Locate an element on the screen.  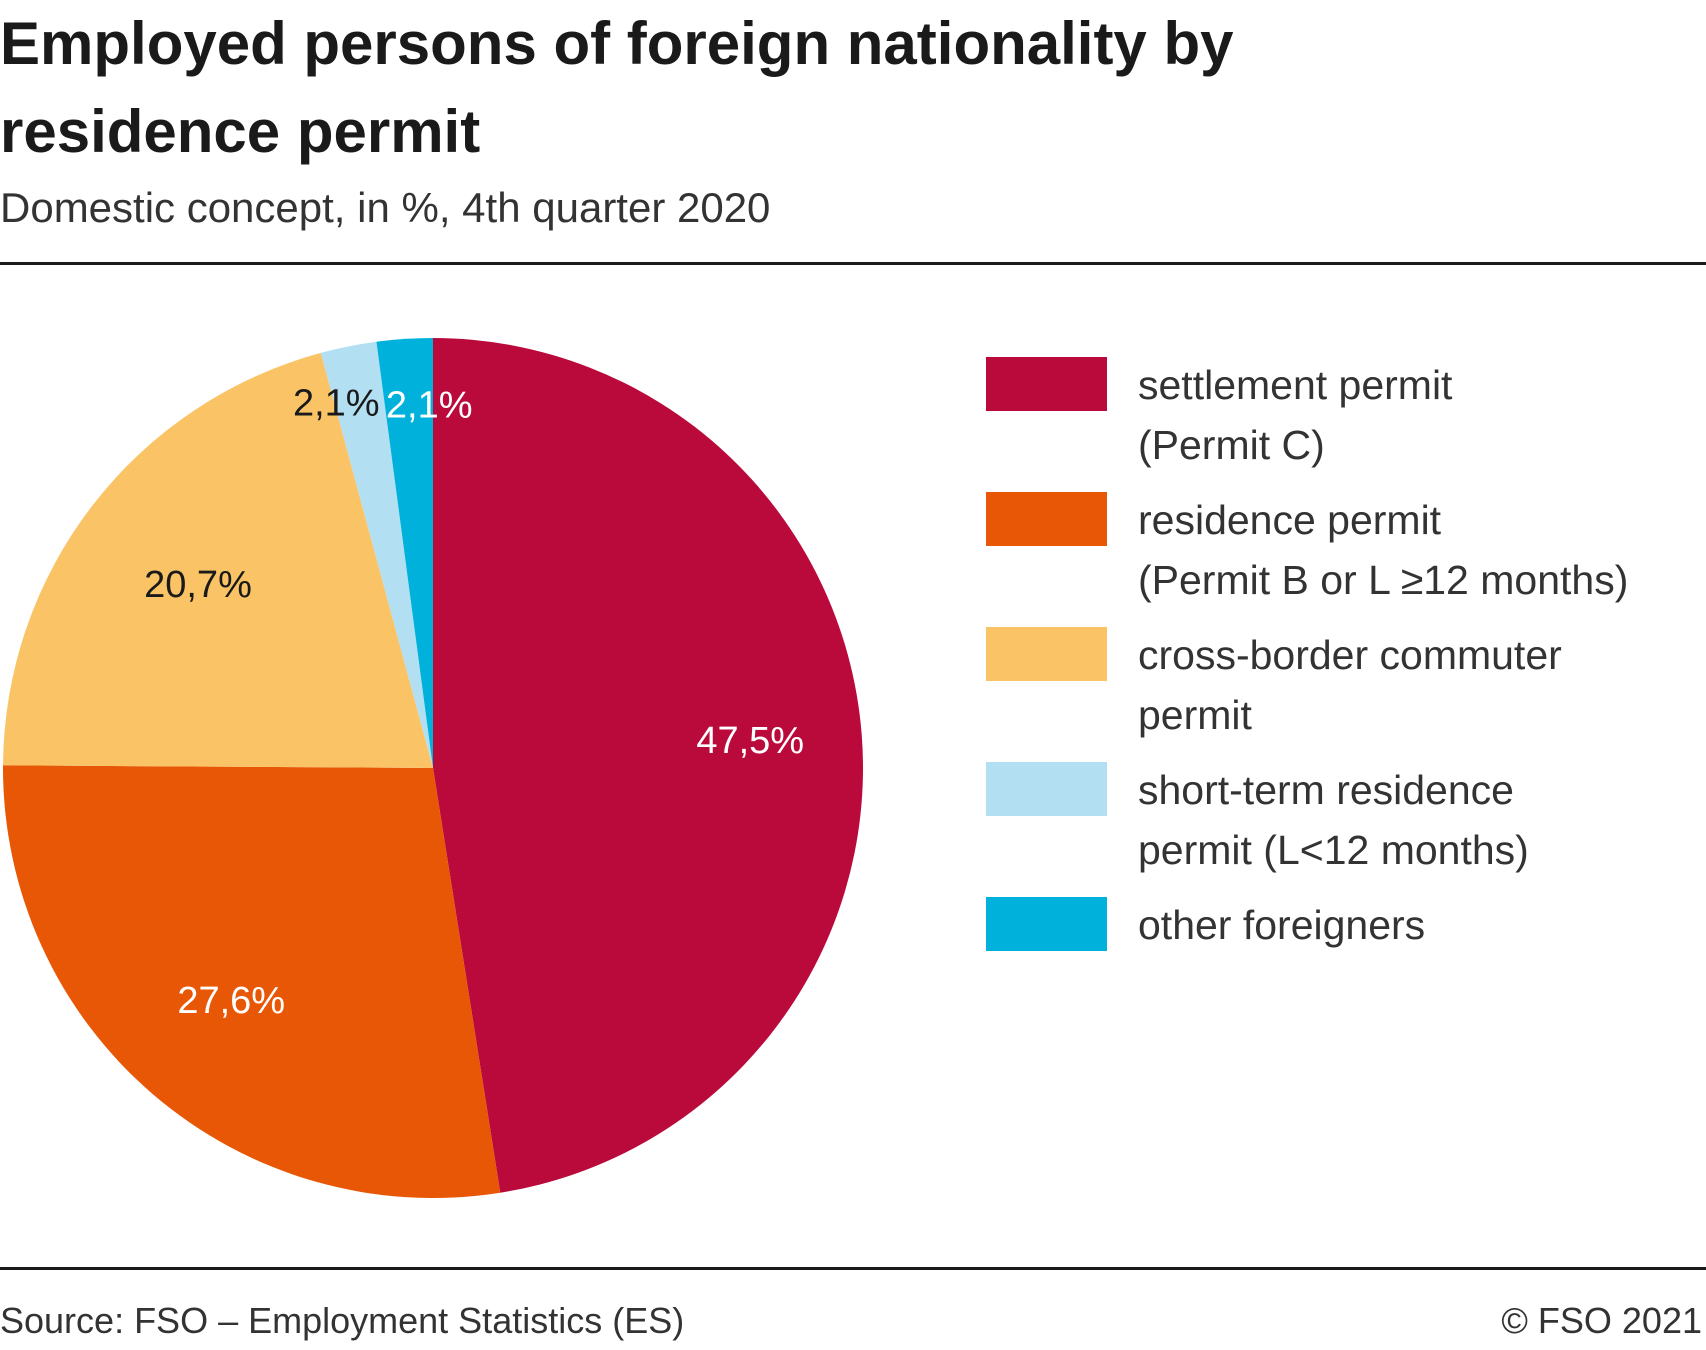
top-divider is located at coordinates (853, 263).